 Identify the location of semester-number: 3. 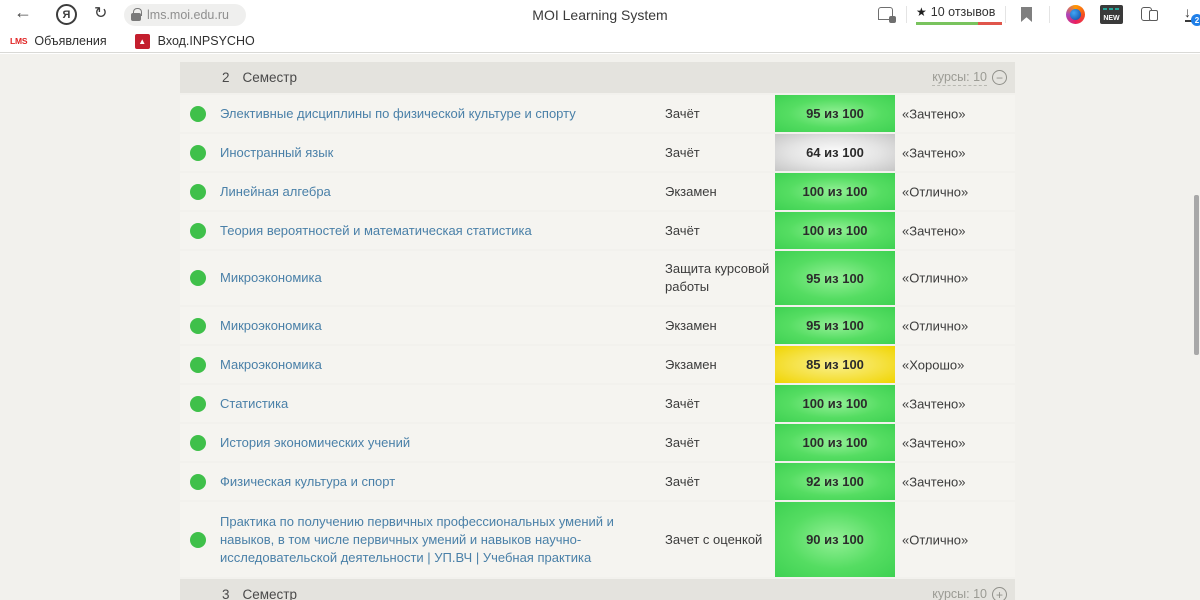
(226, 593).